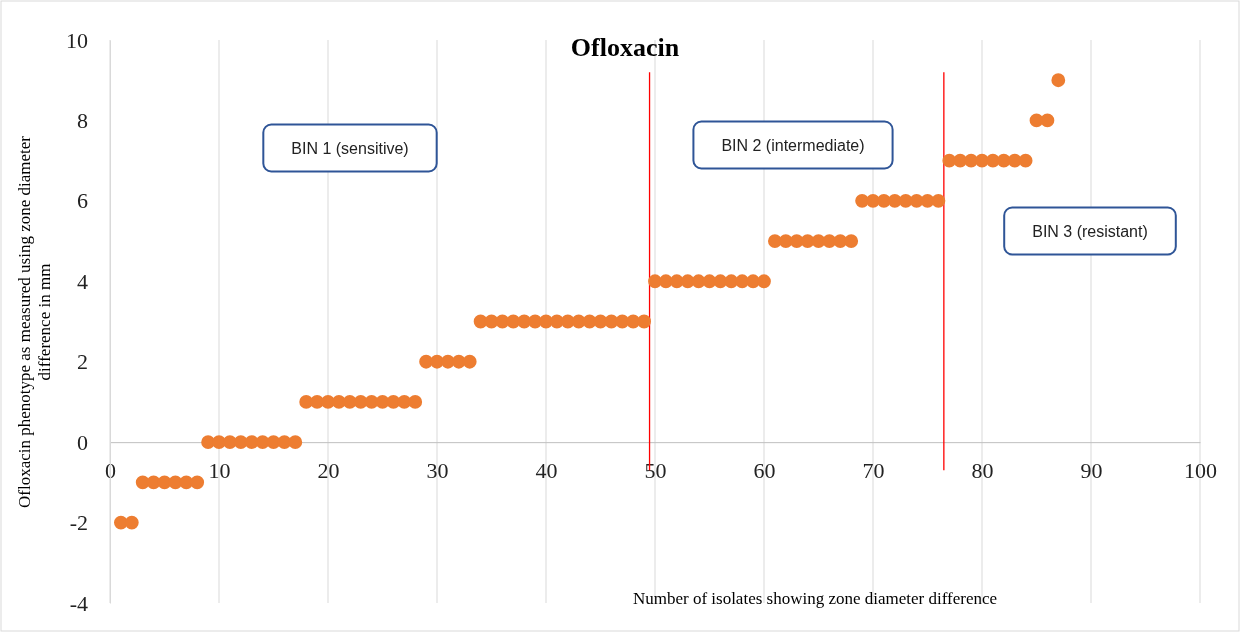 This screenshot has height=636, width=1244. I want to click on annotation: BIN 3 (resistant), so click(1090, 231).